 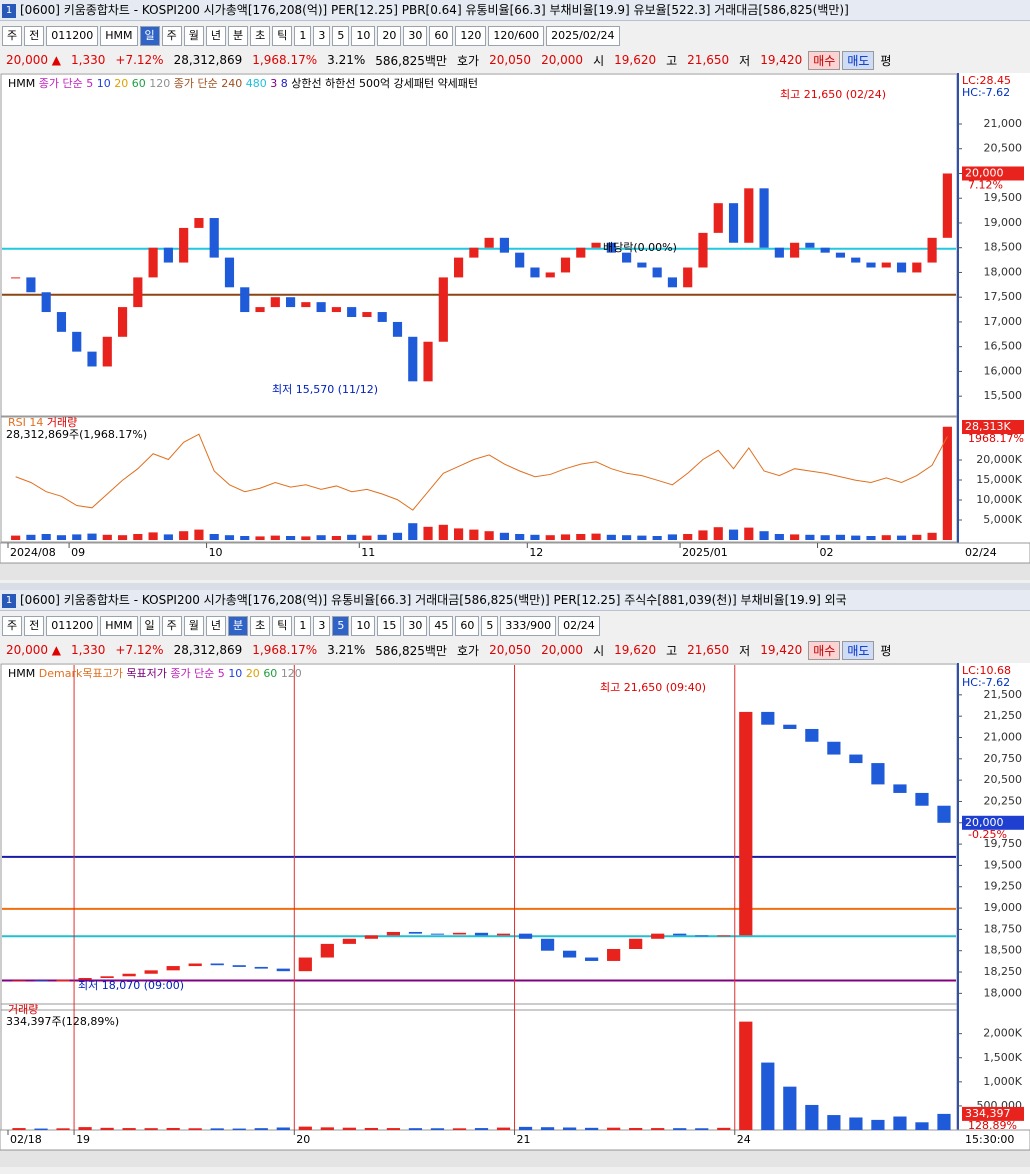 What do you see at coordinates (583, 36) in the screenshot?
I see `toolbar-button: 2025/02/24` at bounding box center [583, 36].